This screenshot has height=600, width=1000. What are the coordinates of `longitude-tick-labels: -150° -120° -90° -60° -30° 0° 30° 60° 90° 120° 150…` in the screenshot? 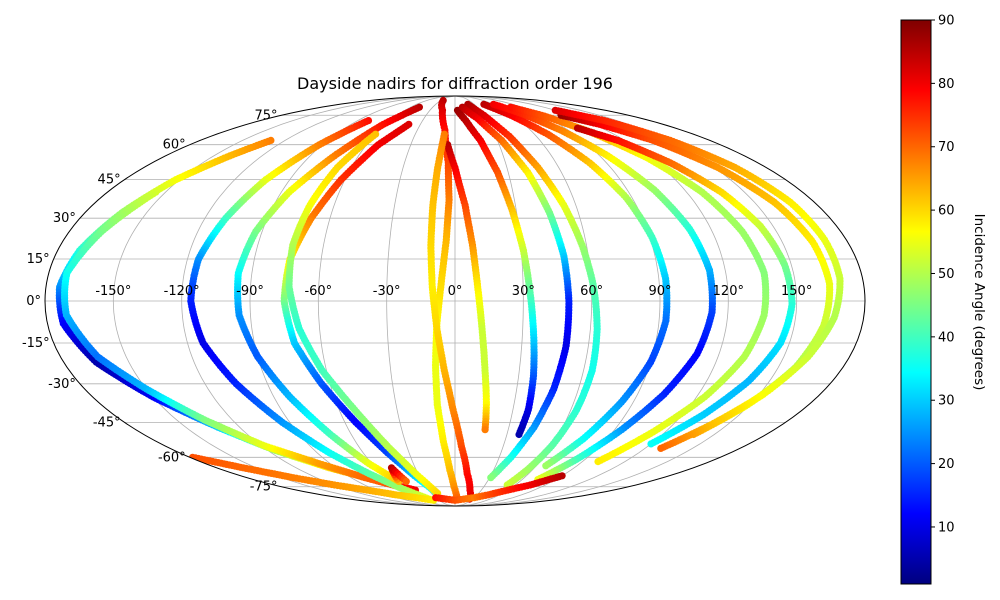 It's located at (453, 291).